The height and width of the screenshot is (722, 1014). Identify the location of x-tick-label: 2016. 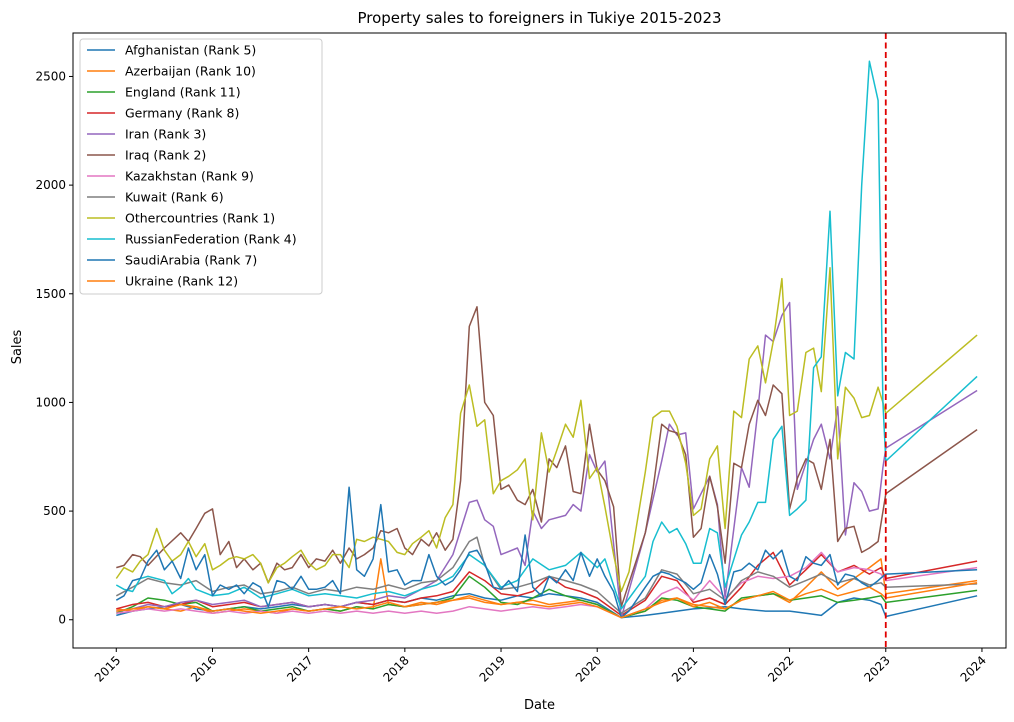
(203, 668).